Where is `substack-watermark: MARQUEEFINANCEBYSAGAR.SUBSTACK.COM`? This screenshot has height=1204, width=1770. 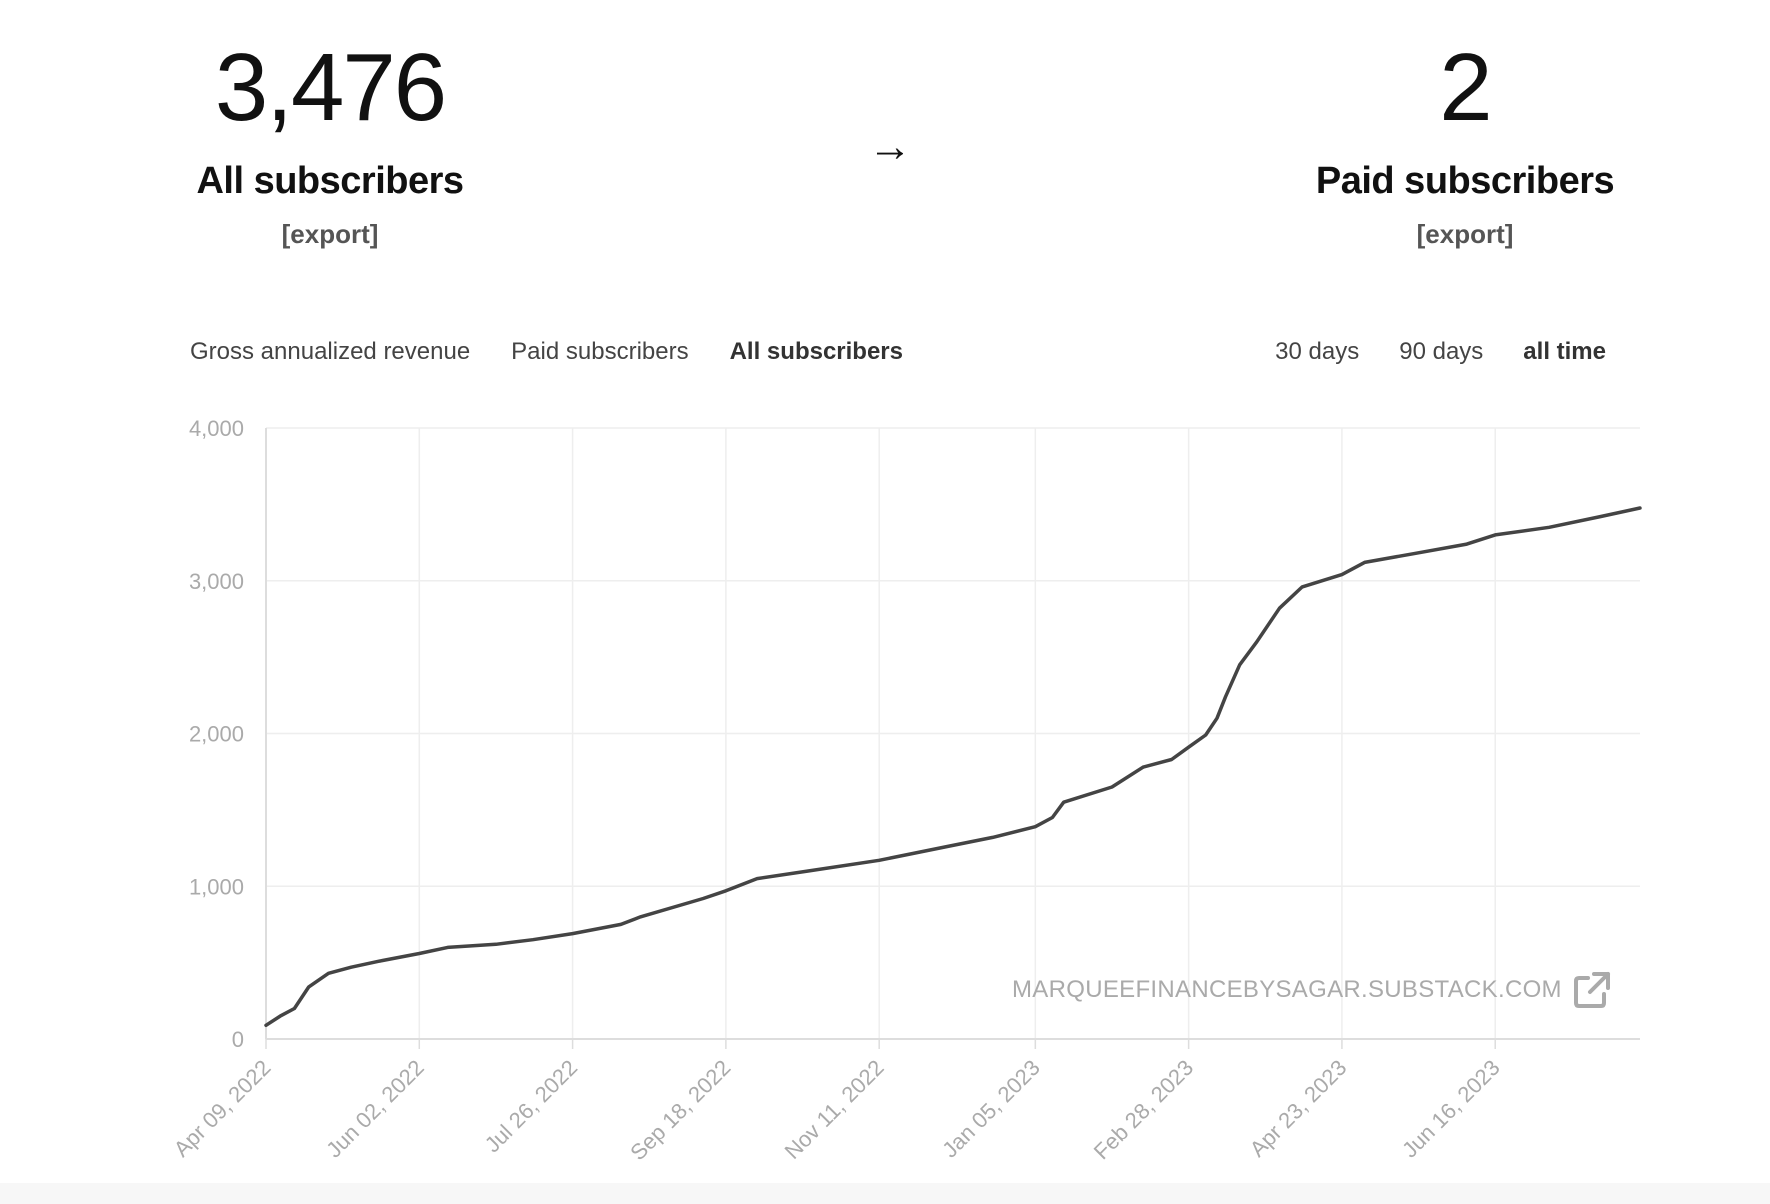
substack-watermark: MARQUEEFINANCEBYSAGAR.SUBSTACK.COM is located at coordinates (1312, 990).